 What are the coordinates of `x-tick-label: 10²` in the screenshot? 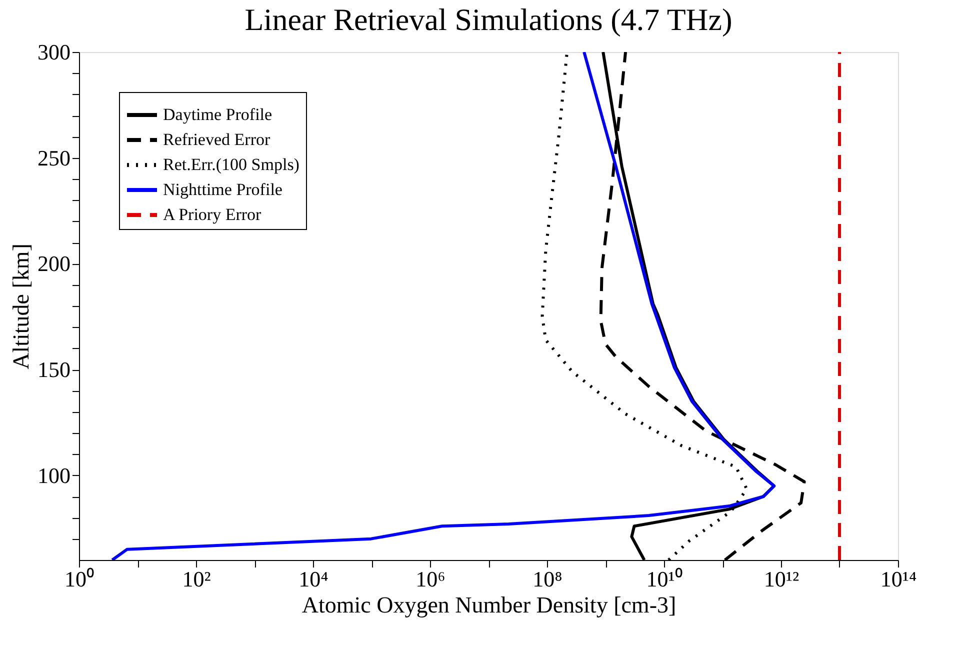 It's located at (197, 579).